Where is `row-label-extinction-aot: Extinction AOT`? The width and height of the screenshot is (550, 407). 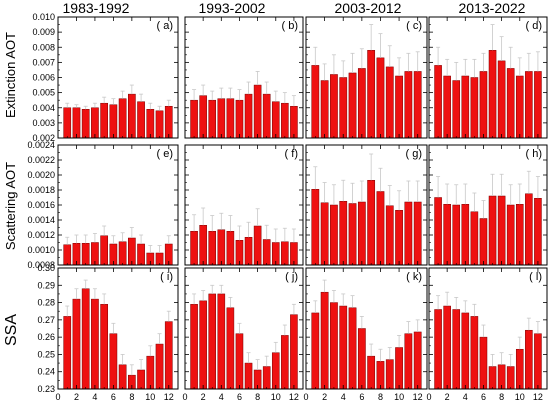 row-label-extinction-aot: Extinction AOT is located at coordinates (10, 75).